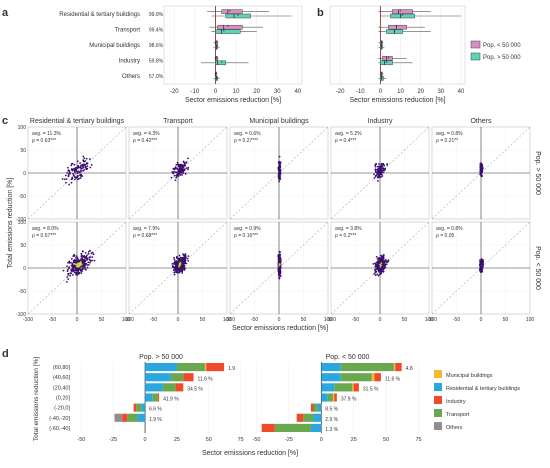 The height and width of the screenshot is (468, 550). I want to click on x-tick-label: 30, so click(440, 92).